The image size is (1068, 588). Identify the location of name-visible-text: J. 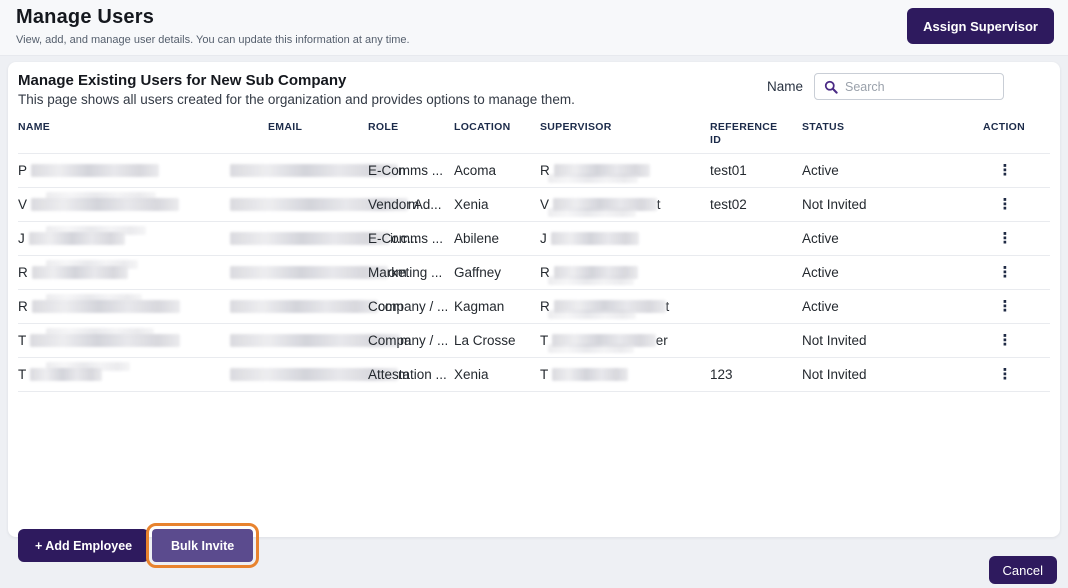
(21, 238).